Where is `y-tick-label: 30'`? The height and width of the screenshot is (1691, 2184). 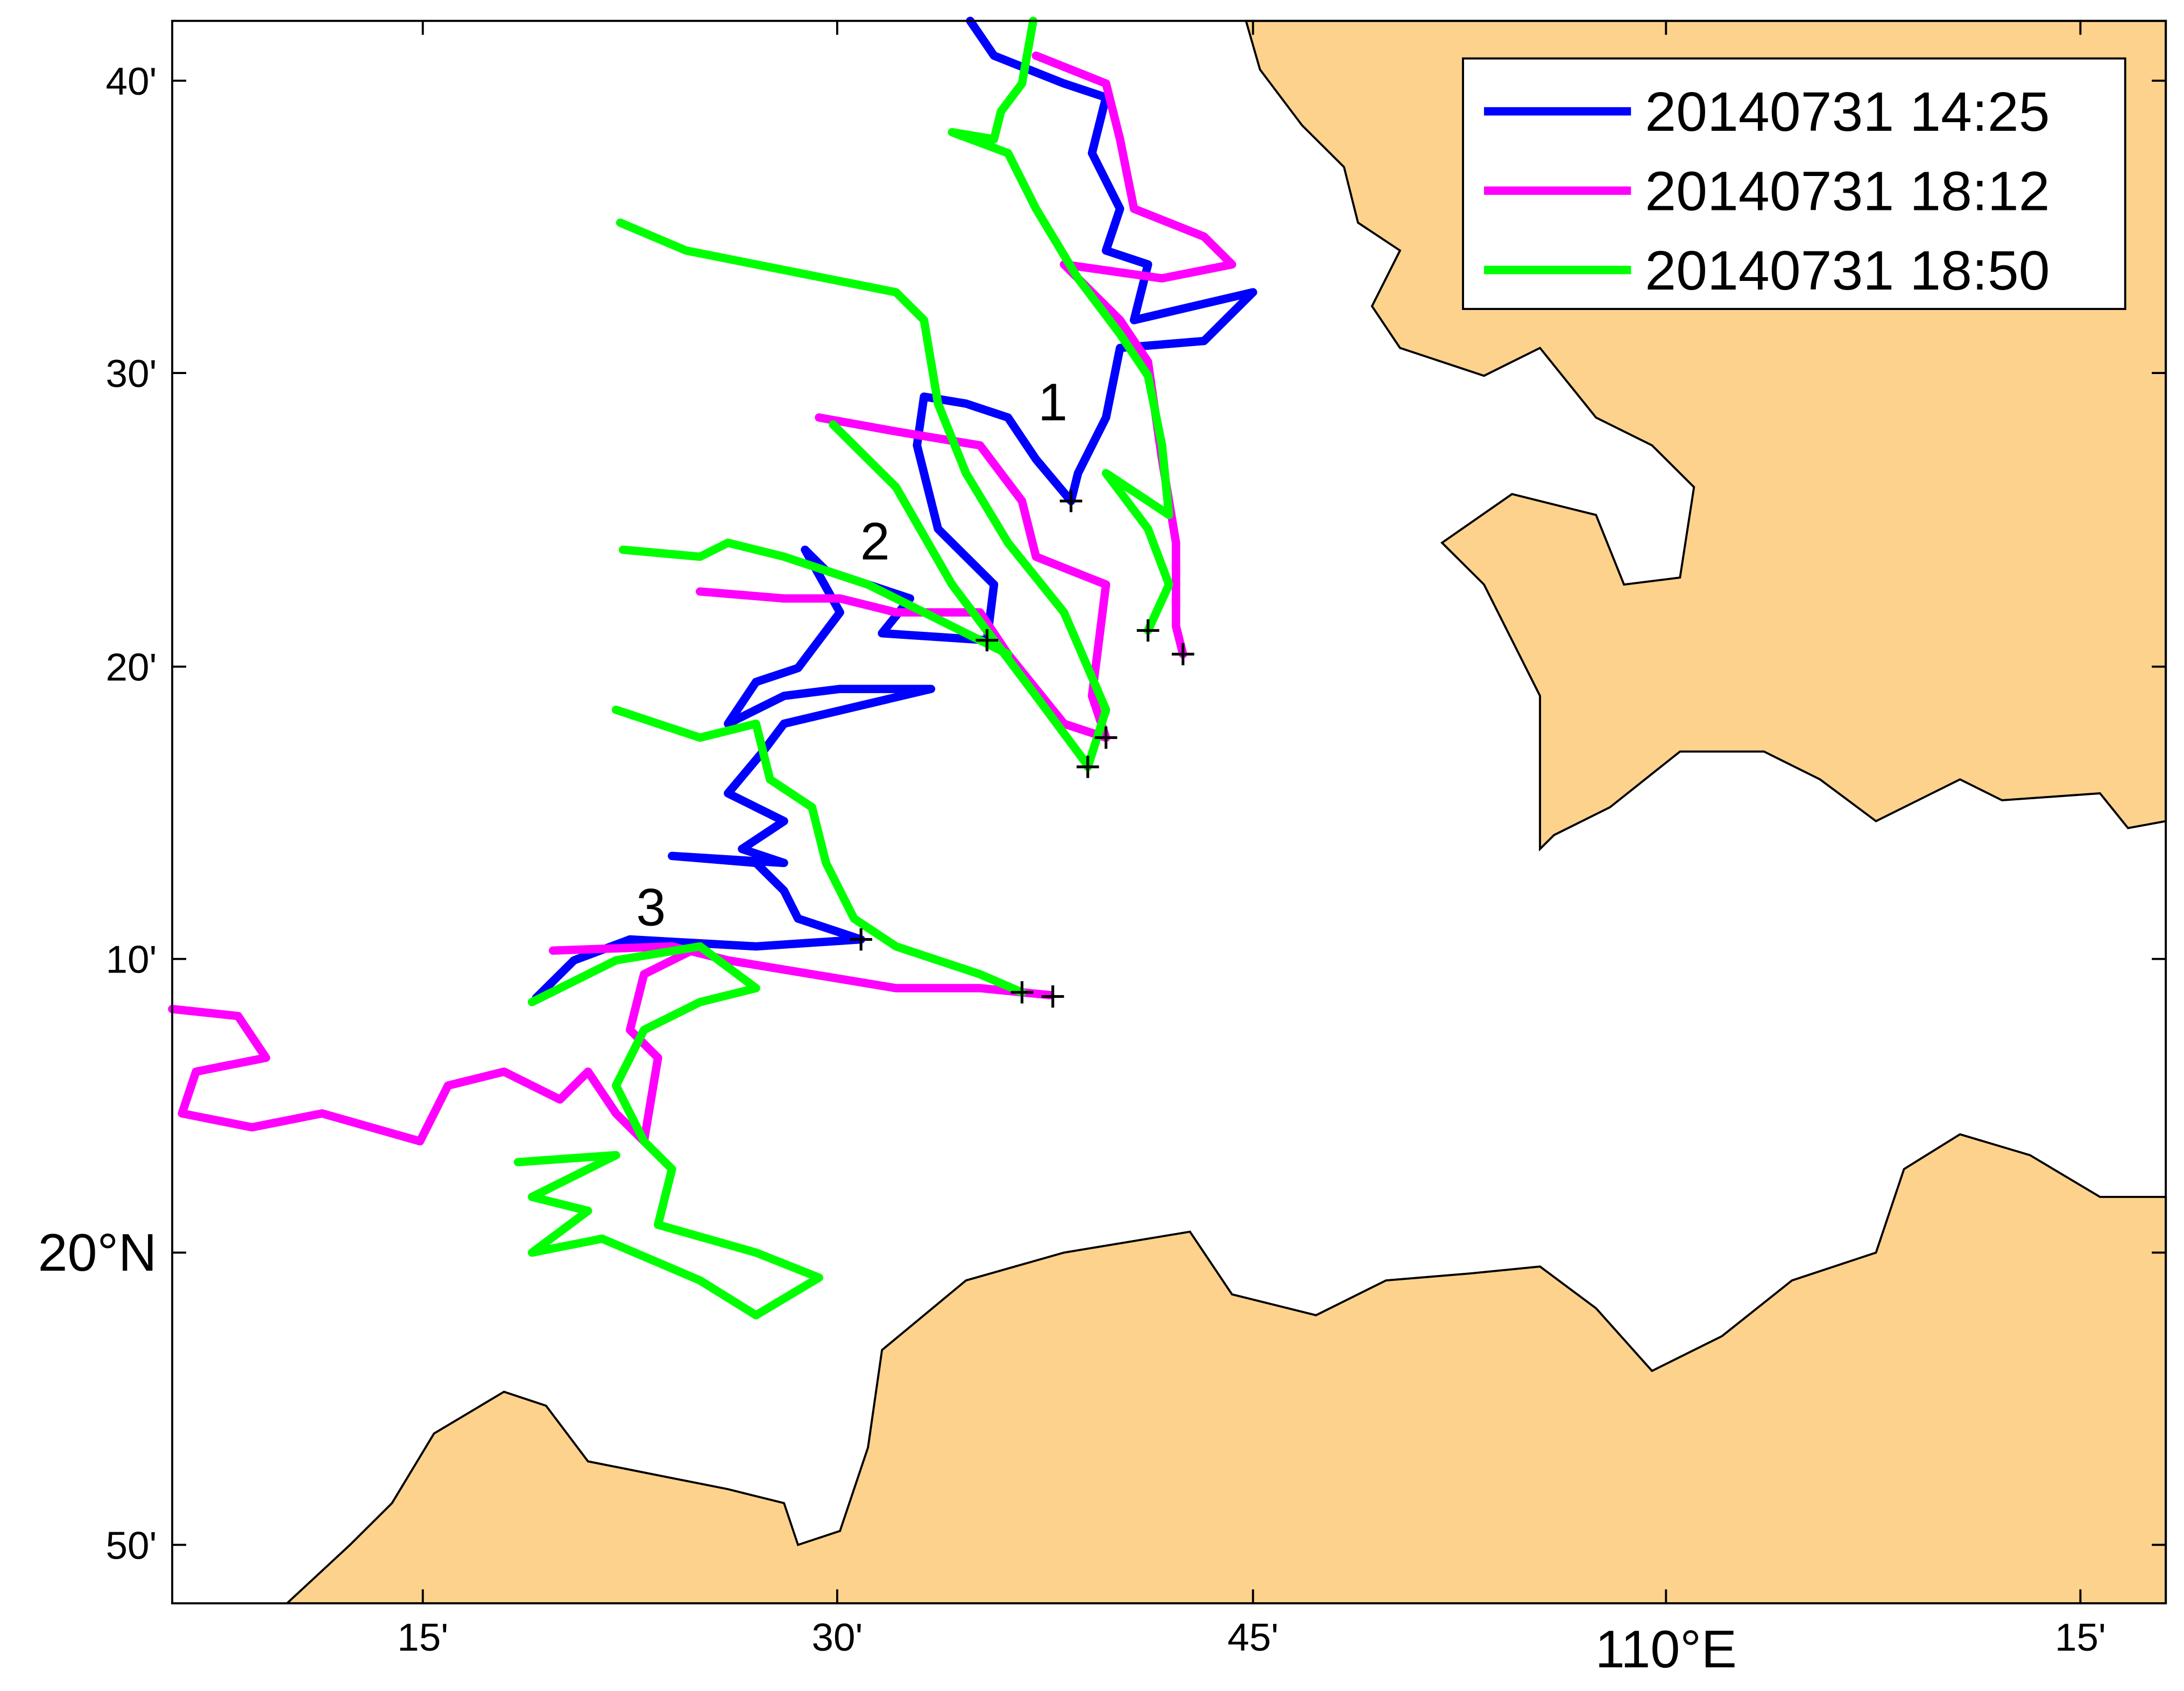
y-tick-label: 30' is located at coordinates (131, 374).